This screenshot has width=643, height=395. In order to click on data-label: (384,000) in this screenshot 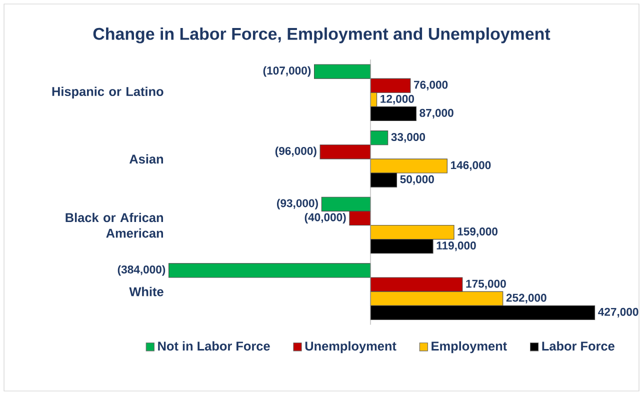, I will do `click(142, 270)`.